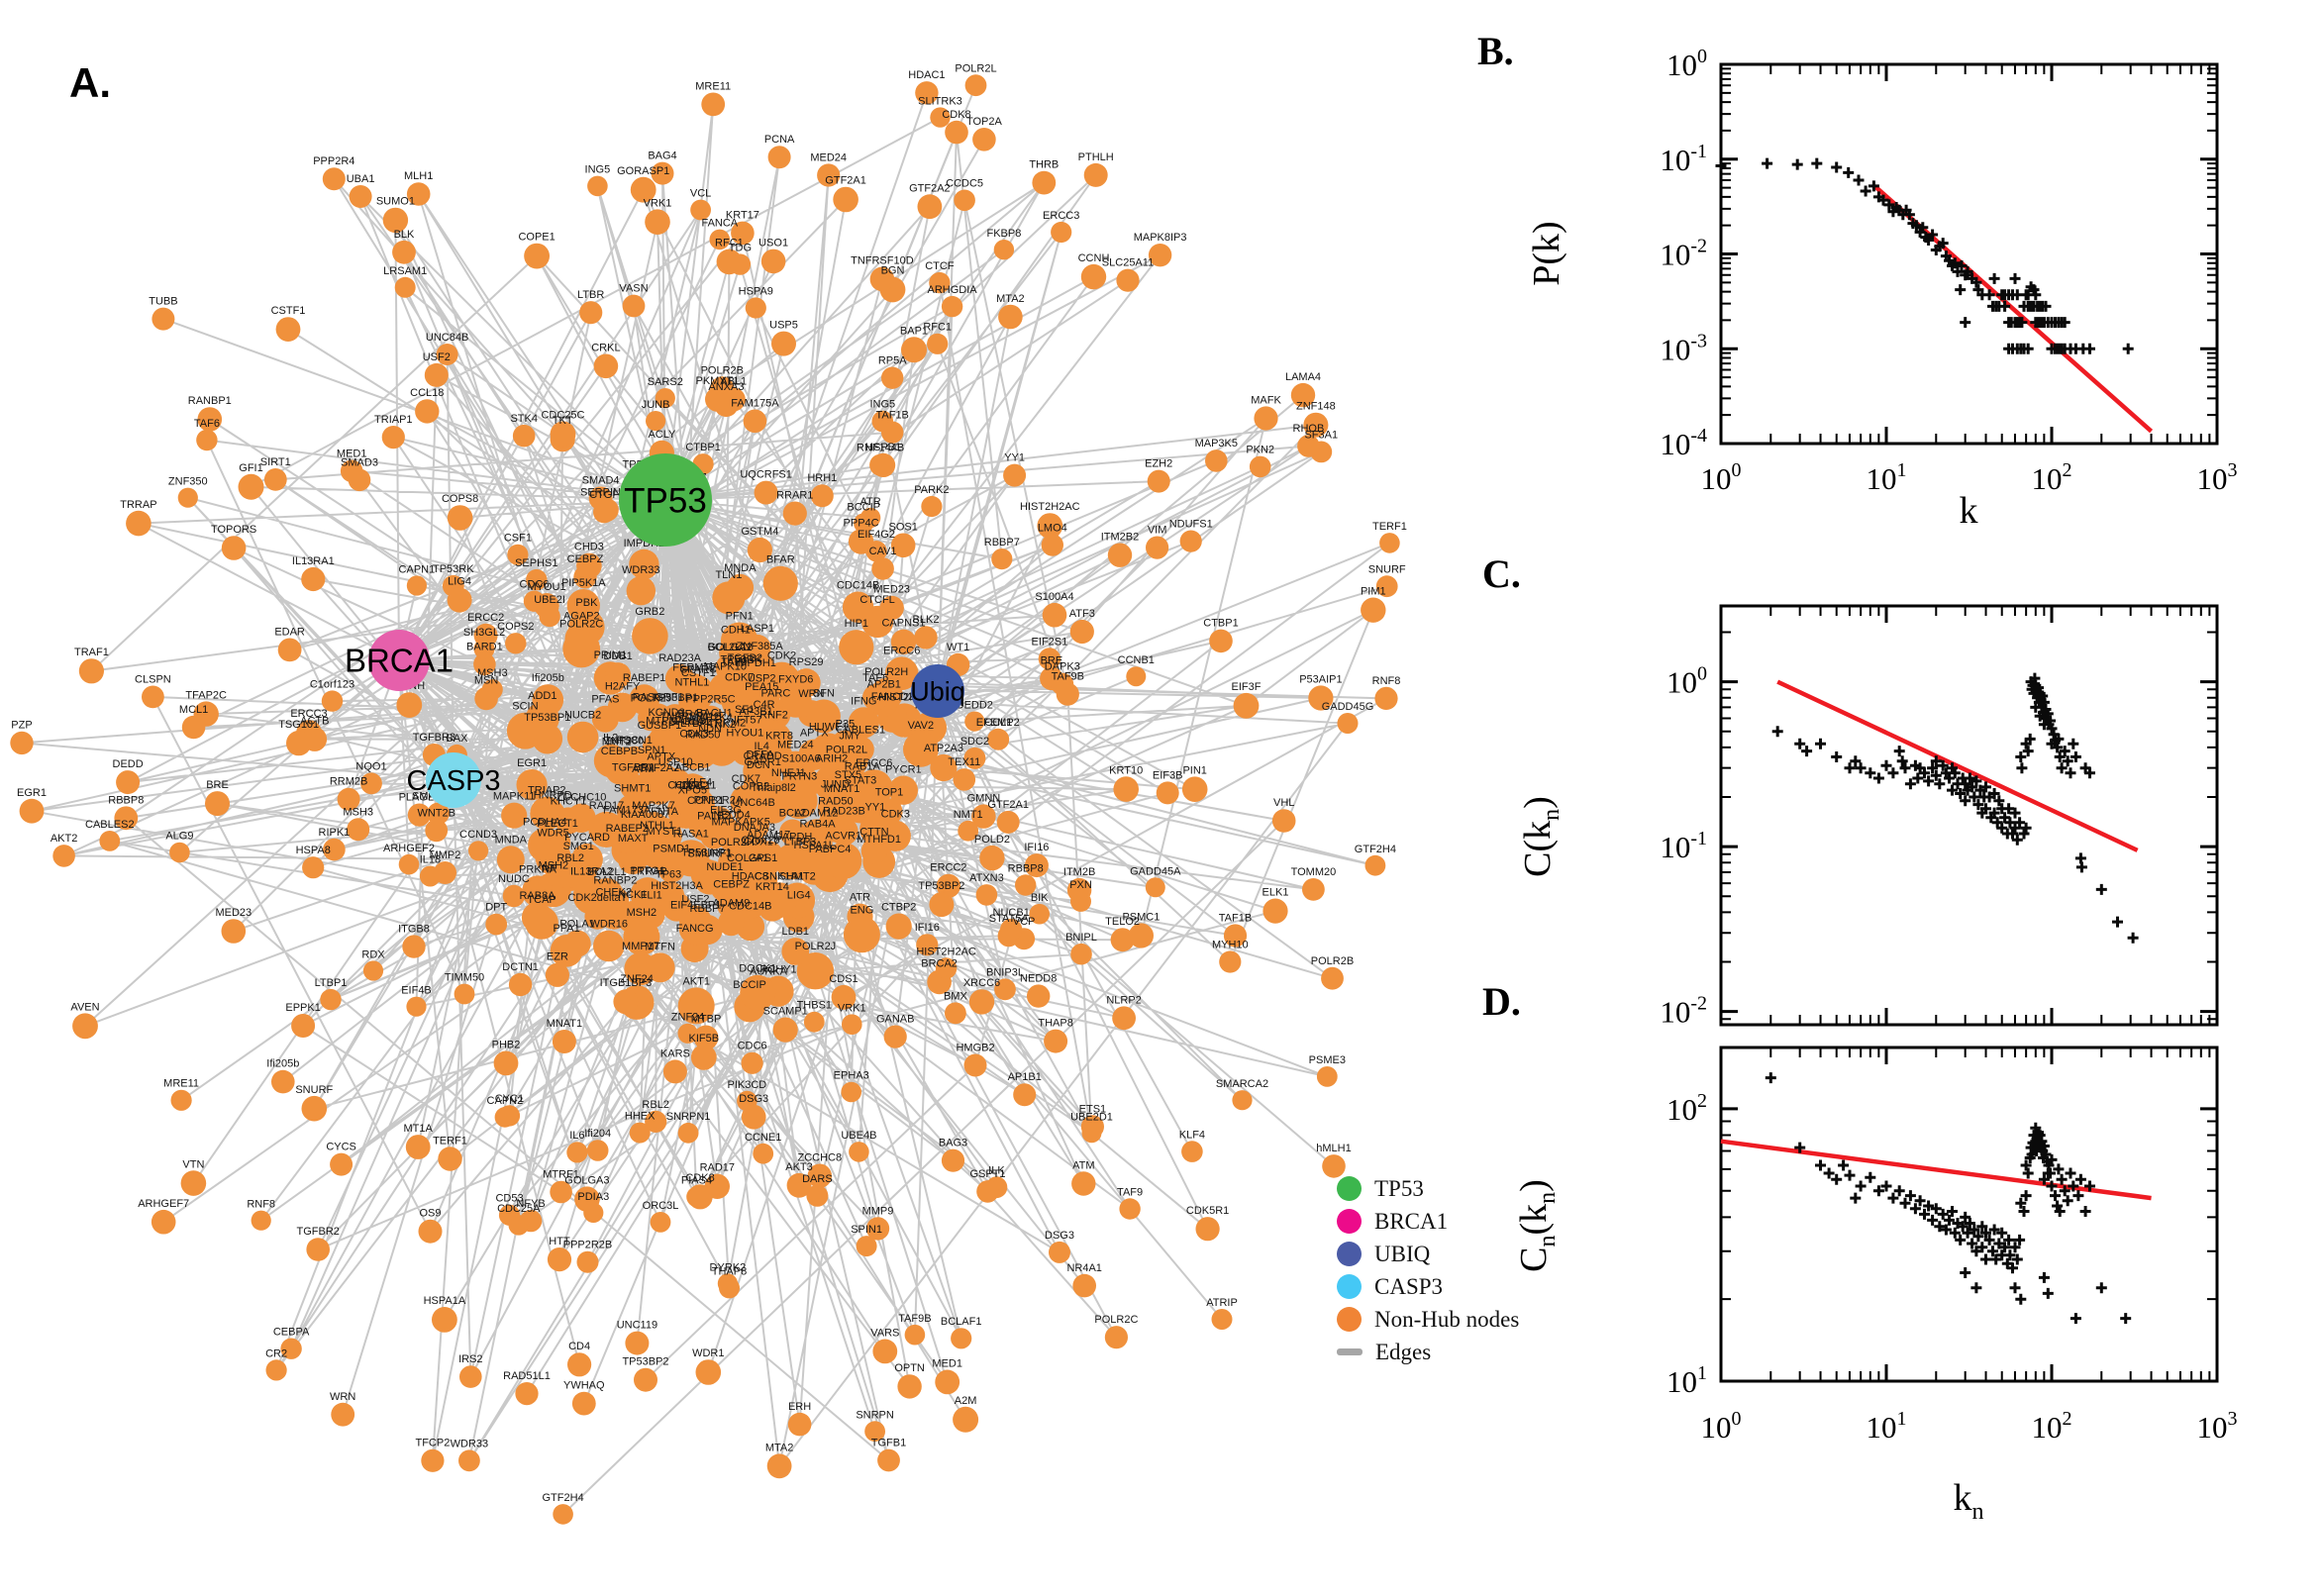 The width and height of the screenshot is (2323, 1596). I want to click on network-node-label: PHB2, so click(507, 1045).